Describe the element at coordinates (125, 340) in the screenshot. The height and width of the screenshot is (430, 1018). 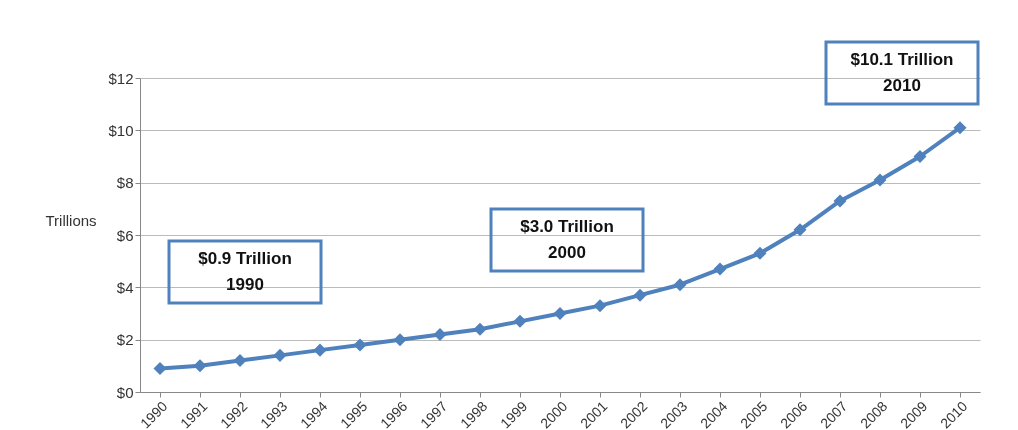
I see `y-tick-label: $2` at that location.